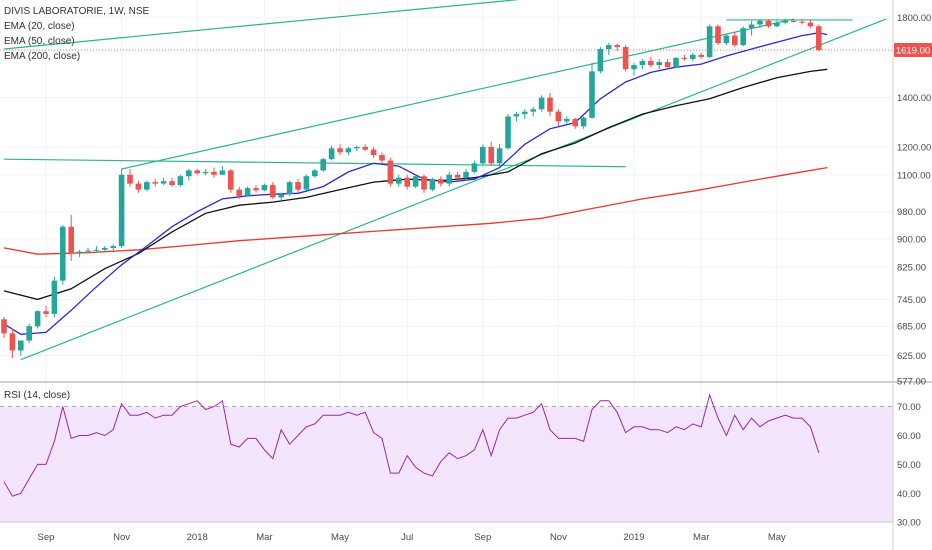 The image size is (932, 550). I want to click on rsi-label: RSI (14, close), so click(37, 395).